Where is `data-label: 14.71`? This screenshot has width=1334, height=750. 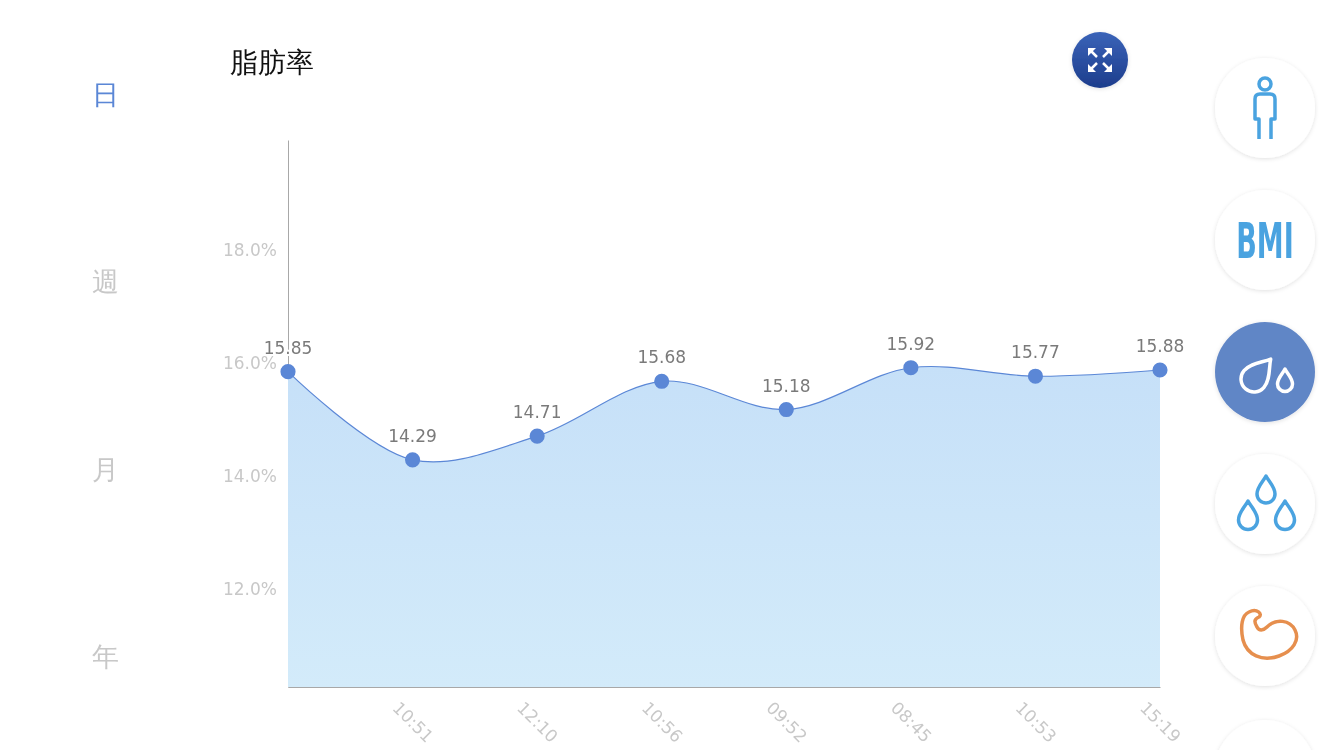 data-label: 14.71 is located at coordinates (537, 412).